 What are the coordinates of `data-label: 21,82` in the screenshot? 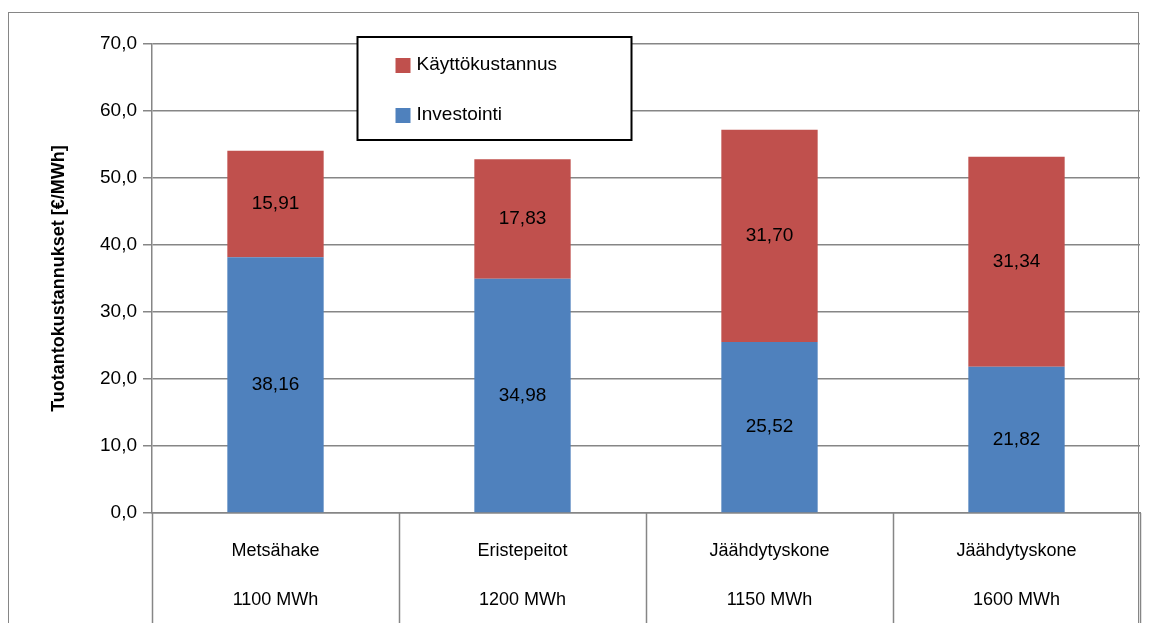 It's located at (1016, 438).